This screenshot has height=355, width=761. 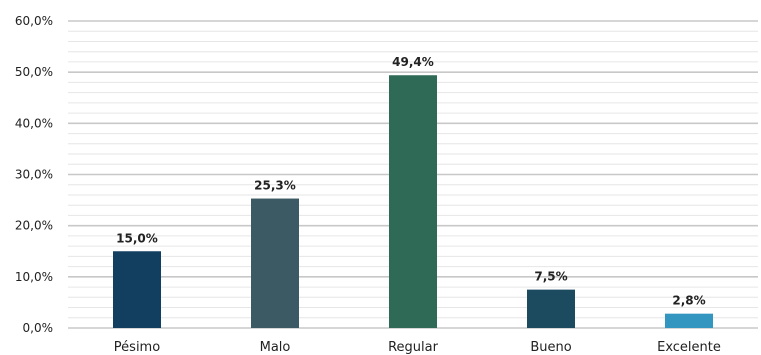 I want to click on y-tick-label: 30,0%, so click(x=34, y=175).